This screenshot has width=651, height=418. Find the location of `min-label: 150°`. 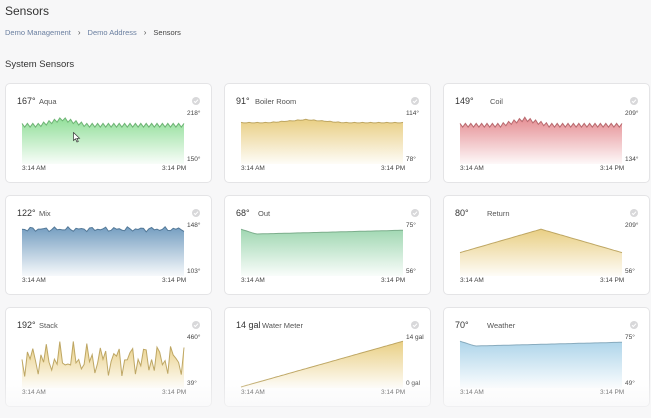

min-label: 150° is located at coordinates (194, 159).